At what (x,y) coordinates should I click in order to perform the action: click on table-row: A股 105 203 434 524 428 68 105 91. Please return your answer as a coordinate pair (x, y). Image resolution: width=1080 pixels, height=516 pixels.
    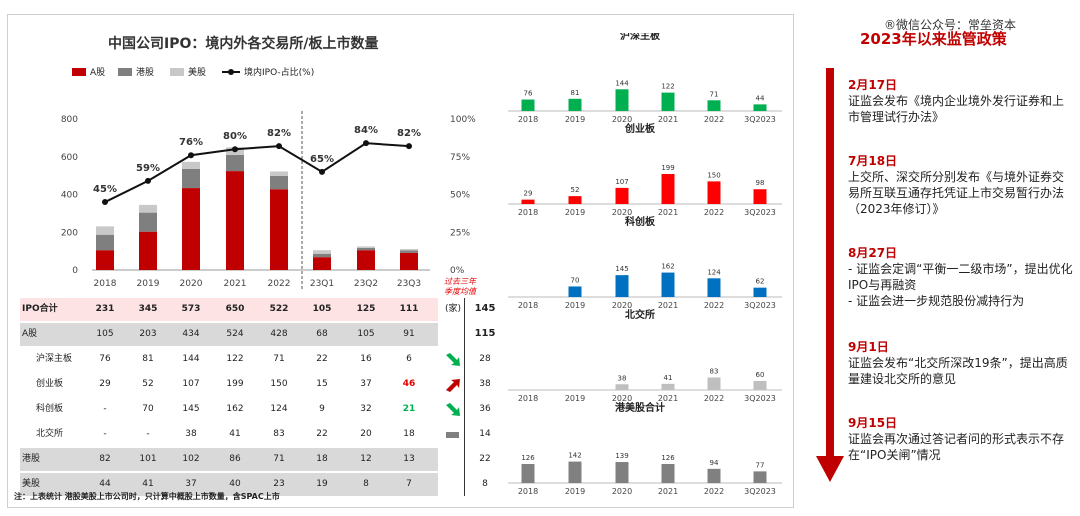
    Looking at the image, I should click on (229, 334).